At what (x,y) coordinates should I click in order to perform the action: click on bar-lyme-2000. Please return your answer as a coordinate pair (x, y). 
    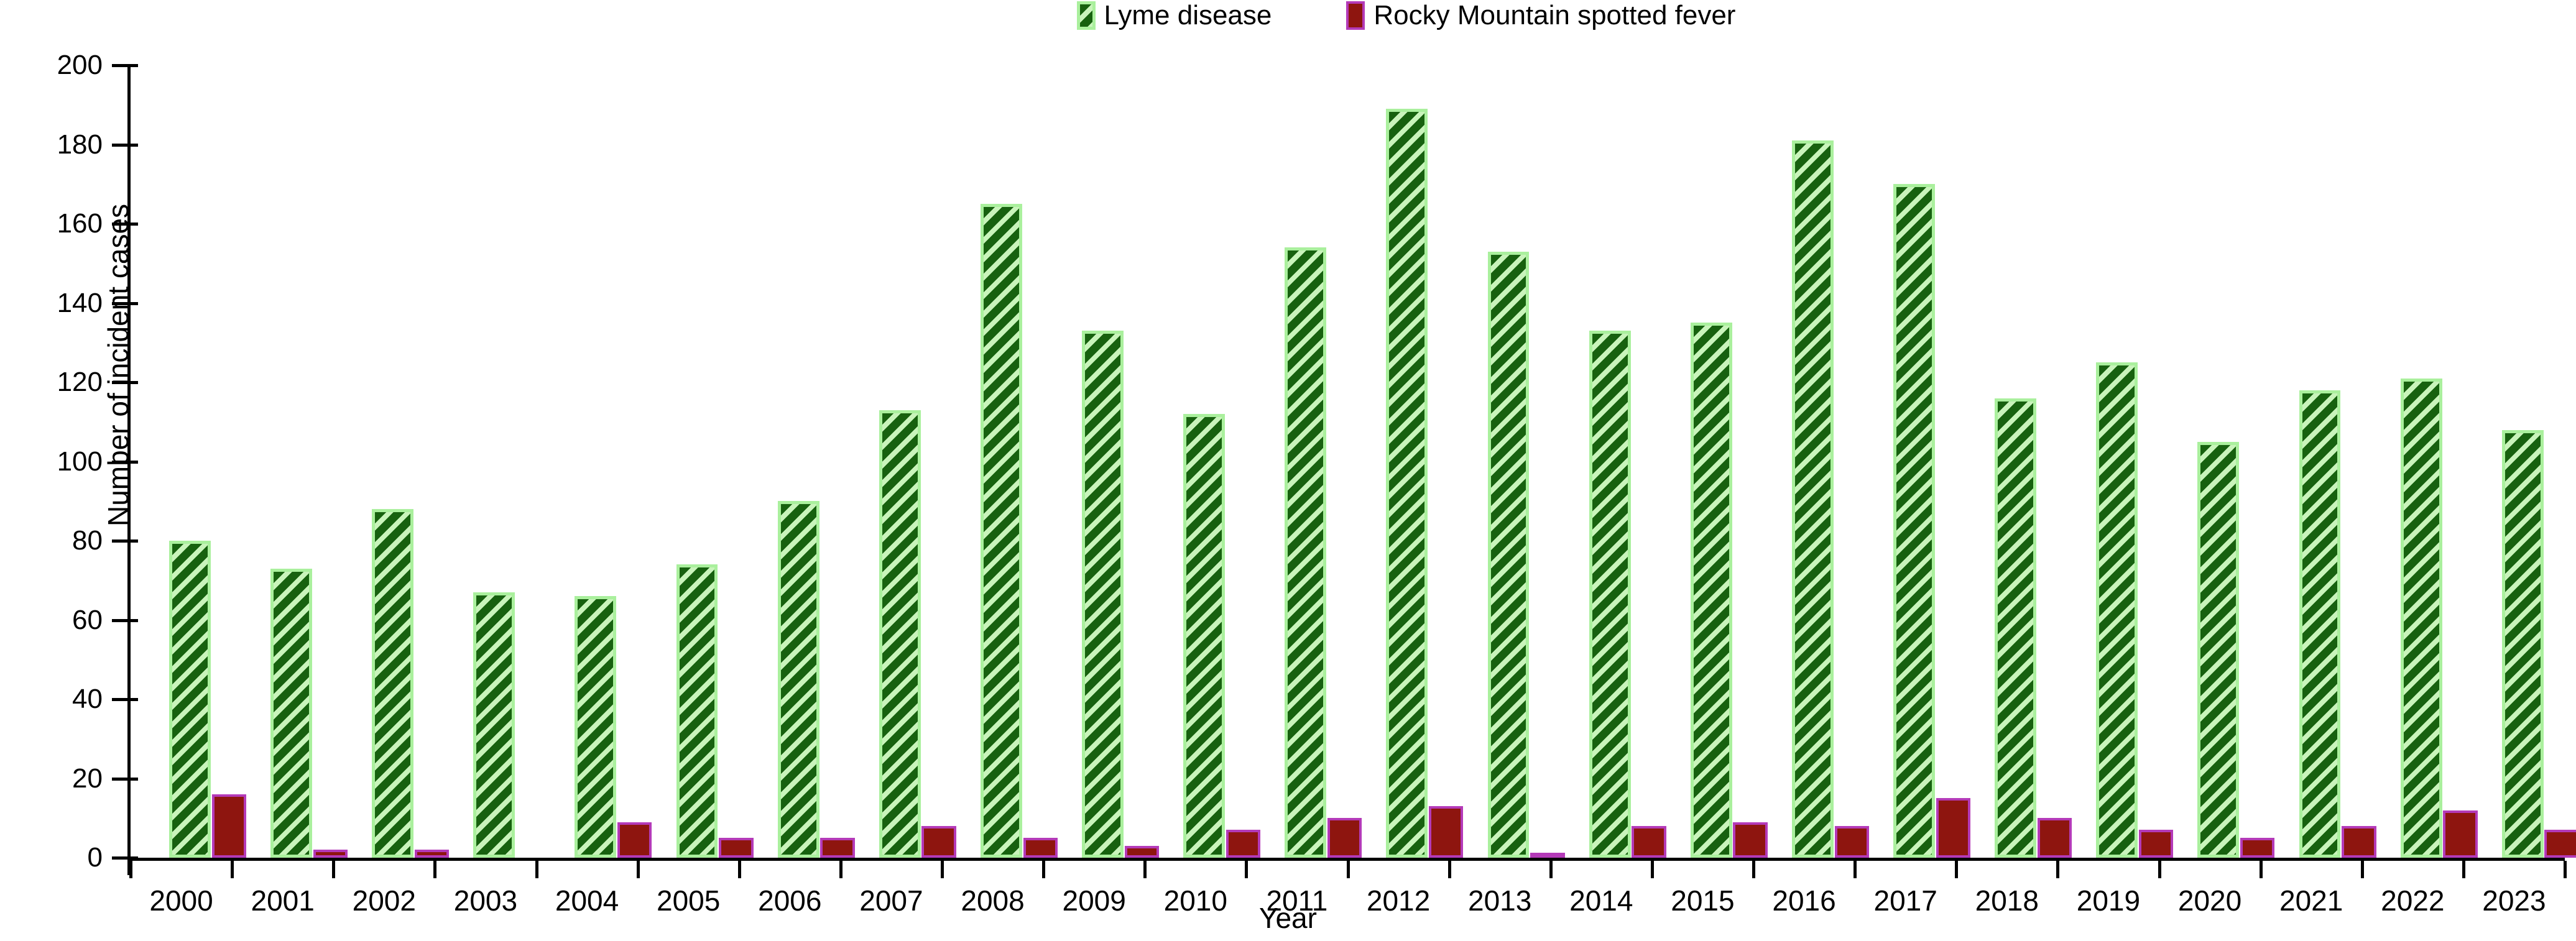
    Looking at the image, I should click on (190, 699).